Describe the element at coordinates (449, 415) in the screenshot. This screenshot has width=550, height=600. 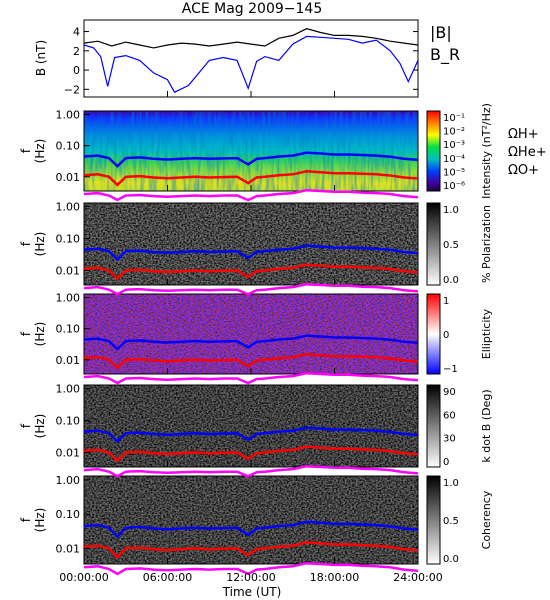
I see `colorbar-tick-label: 60` at that location.